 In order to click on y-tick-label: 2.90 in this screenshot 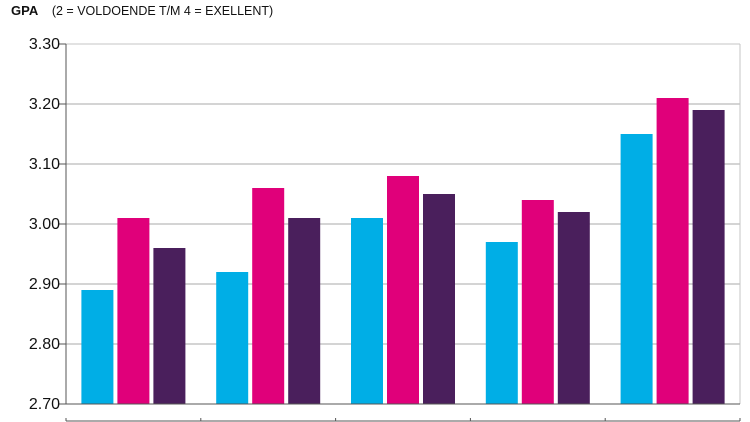, I will do `click(44, 284)`.